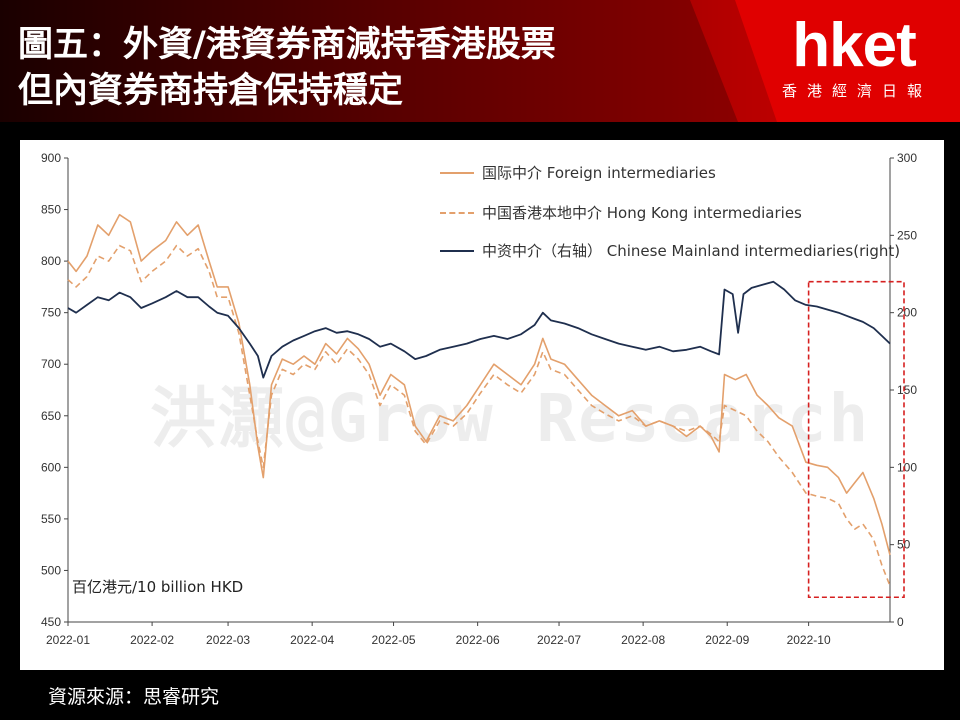  Describe the element at coordinates (51, 313) in the screenshot. I see `y-left-tick-label: 750` at that location.